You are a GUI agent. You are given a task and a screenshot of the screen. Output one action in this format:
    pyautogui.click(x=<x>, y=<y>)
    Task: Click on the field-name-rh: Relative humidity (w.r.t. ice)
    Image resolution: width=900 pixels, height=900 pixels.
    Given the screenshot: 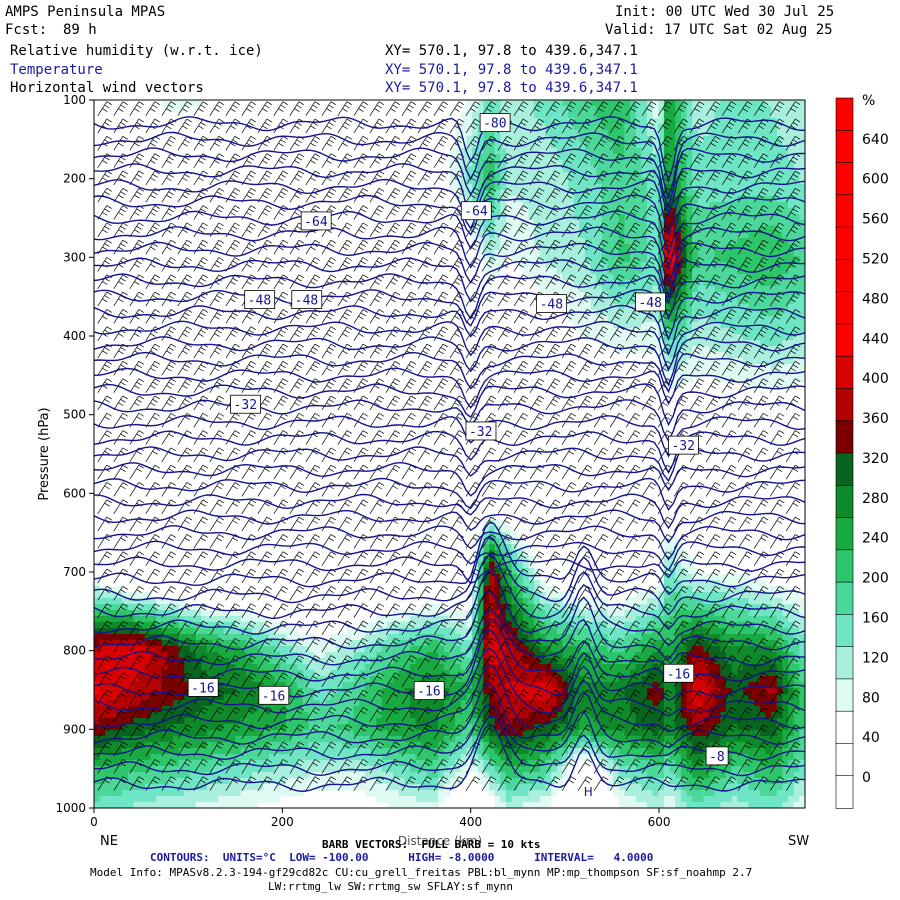 What is the action you would take?
    pyautogui.click(x=136, y=51)
    